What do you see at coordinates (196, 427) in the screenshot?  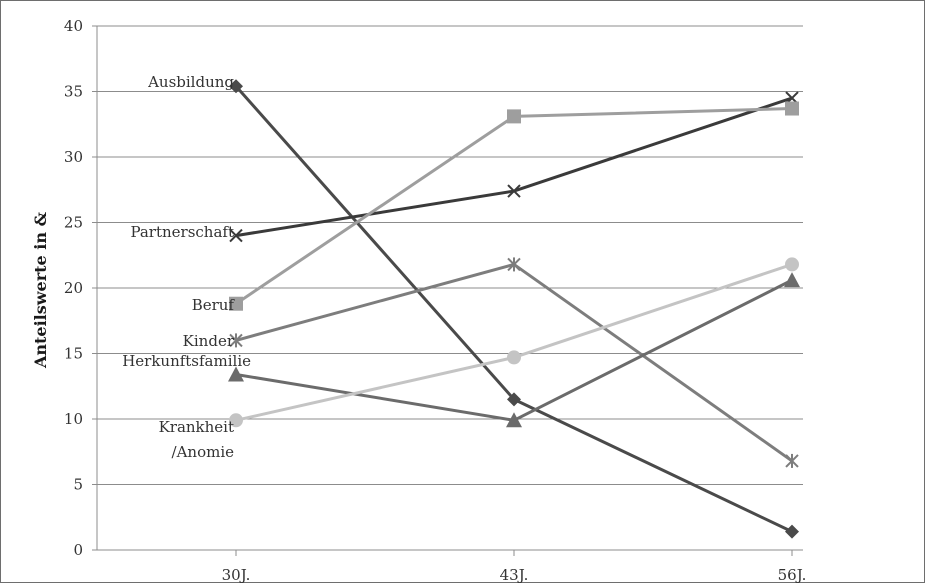 I see `series-label: Krankheit` at bounding box center [196, 427].